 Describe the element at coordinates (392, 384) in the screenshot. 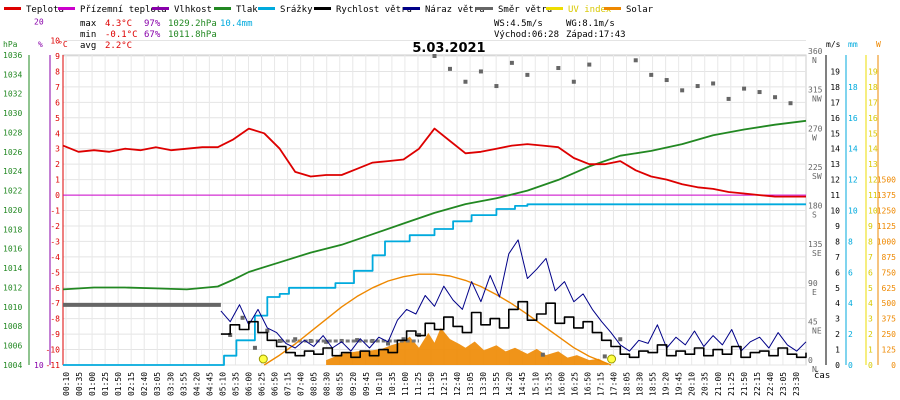

I see `tick-x-25: 10:35` at that location.